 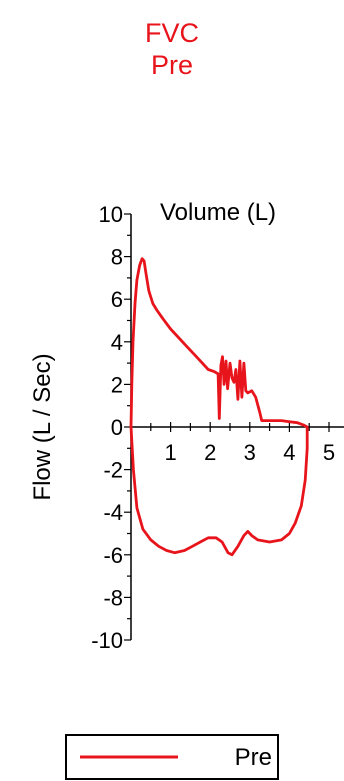 I want to click on chart-subtitle: Pre, so click(x=172, y=65).